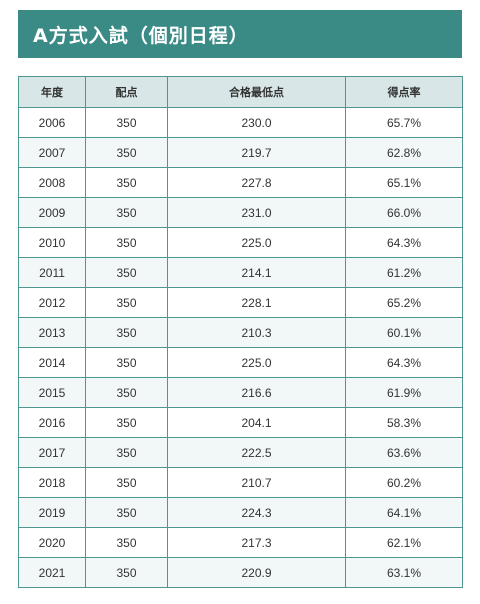  Describe the element at coordinates (52, 422) in the screenshot. I see `year-cell: 2016` at that location.